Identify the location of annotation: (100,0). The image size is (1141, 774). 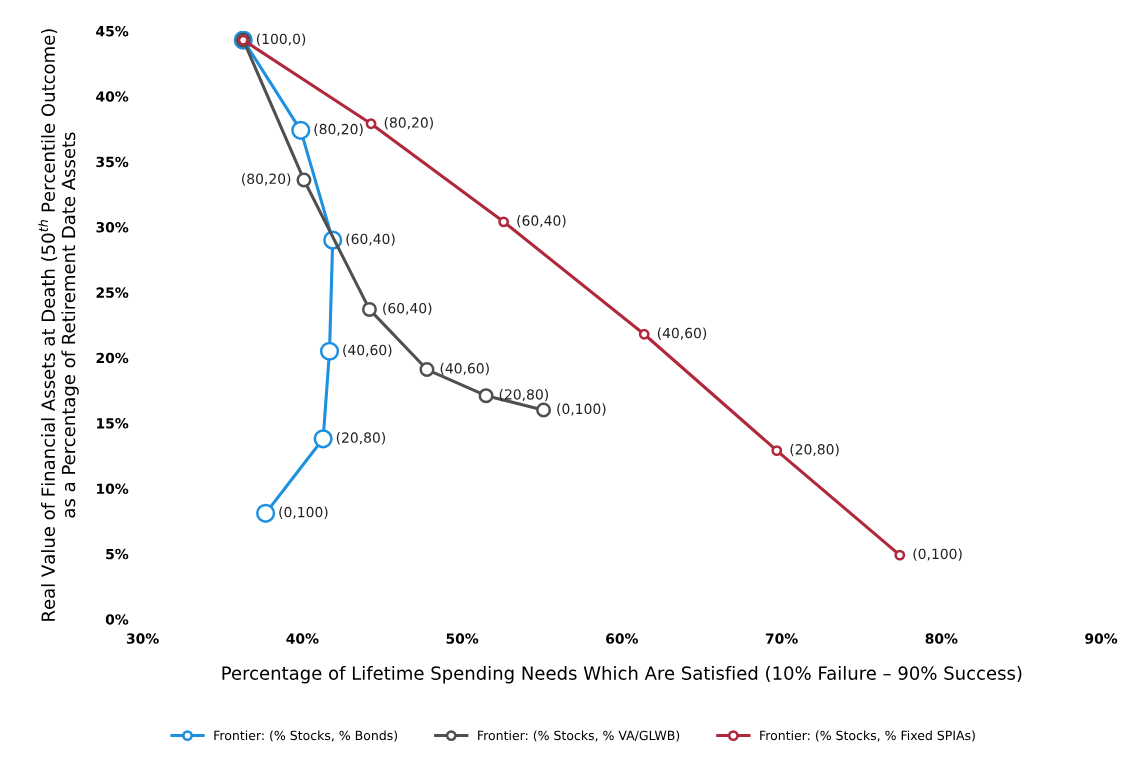
(281, 39).